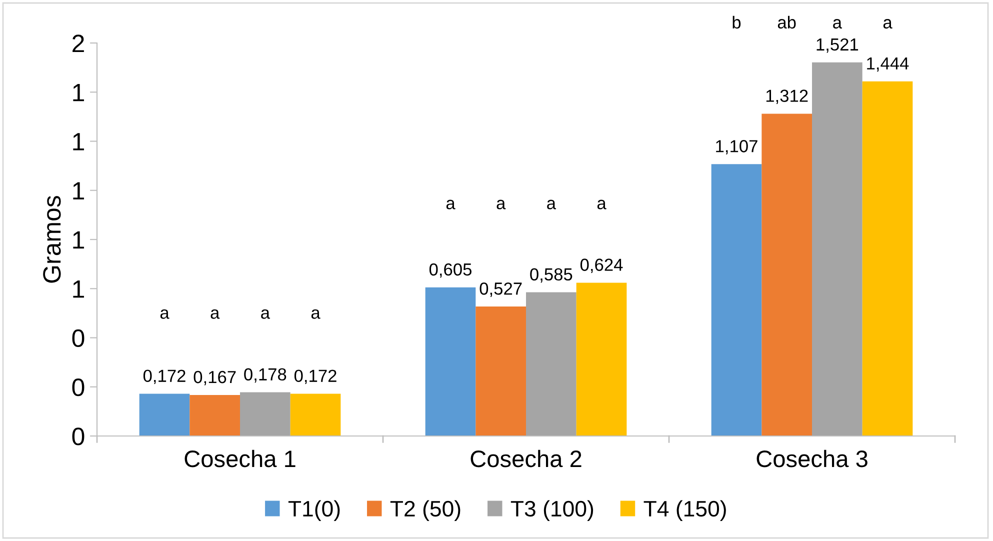 The width and height of the screenshot is (993, 541). What do you see at coordinates (552, 510) in the screenshot?
I see `legend-label: T3 (100)` at bounding box center [552, 510].